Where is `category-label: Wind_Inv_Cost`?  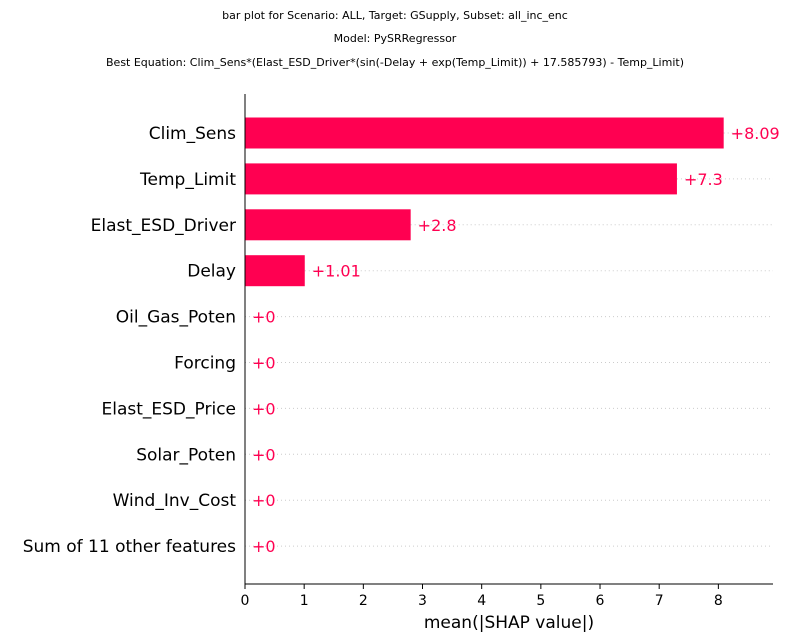
category-label: Wind_Inv_Cost is located at coordinates (175, 501).